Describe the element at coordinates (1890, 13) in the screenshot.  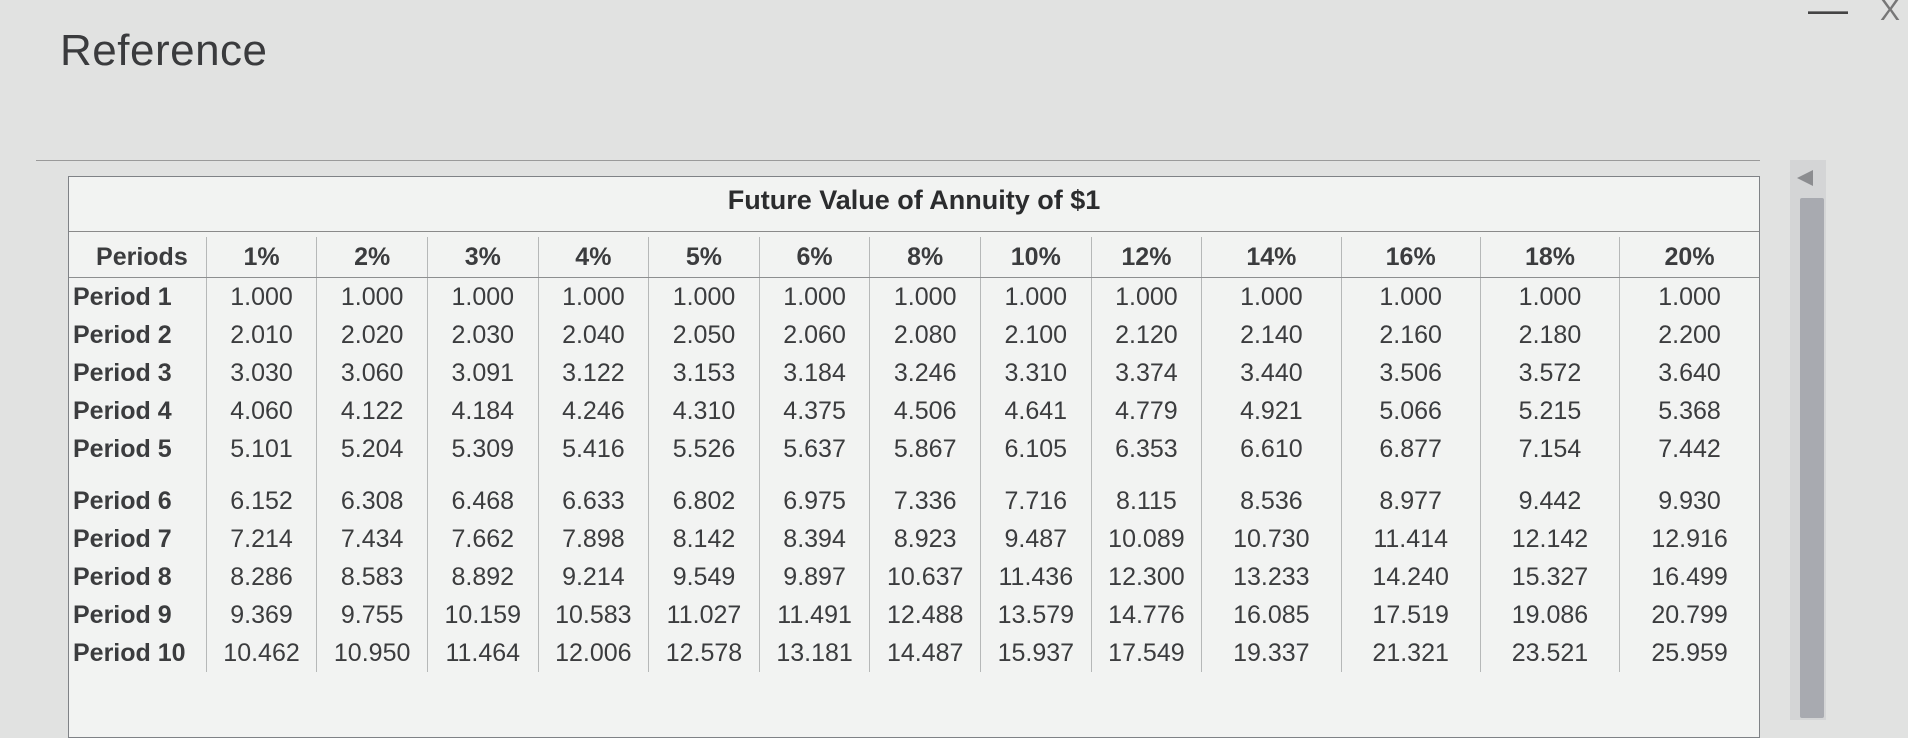
I see `close-icon: X` at that location.